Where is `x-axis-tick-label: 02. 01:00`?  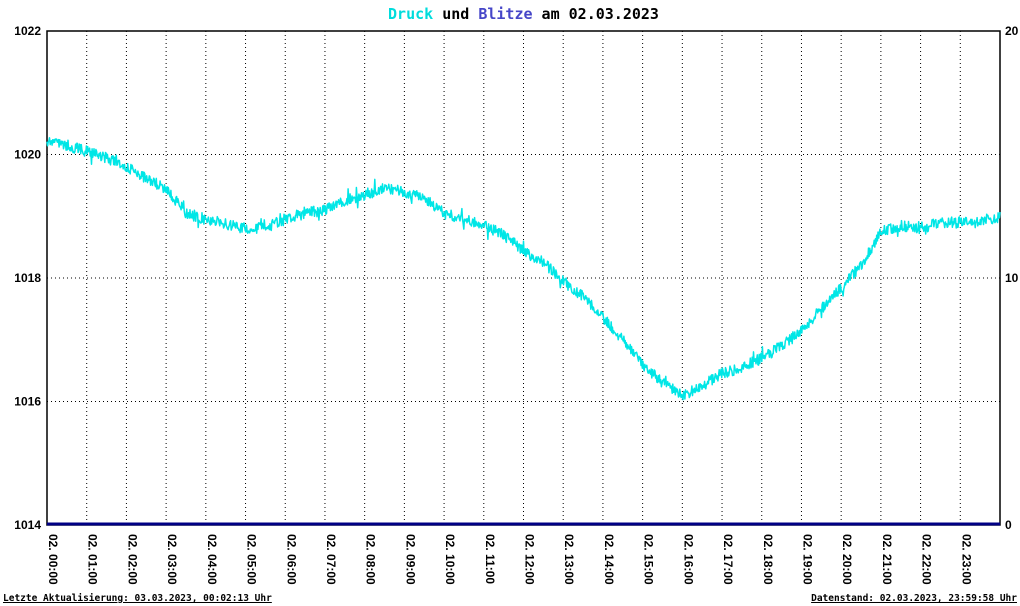 x-axis-tick-label: 02. 01:00 is located at coordinates (93, 559).